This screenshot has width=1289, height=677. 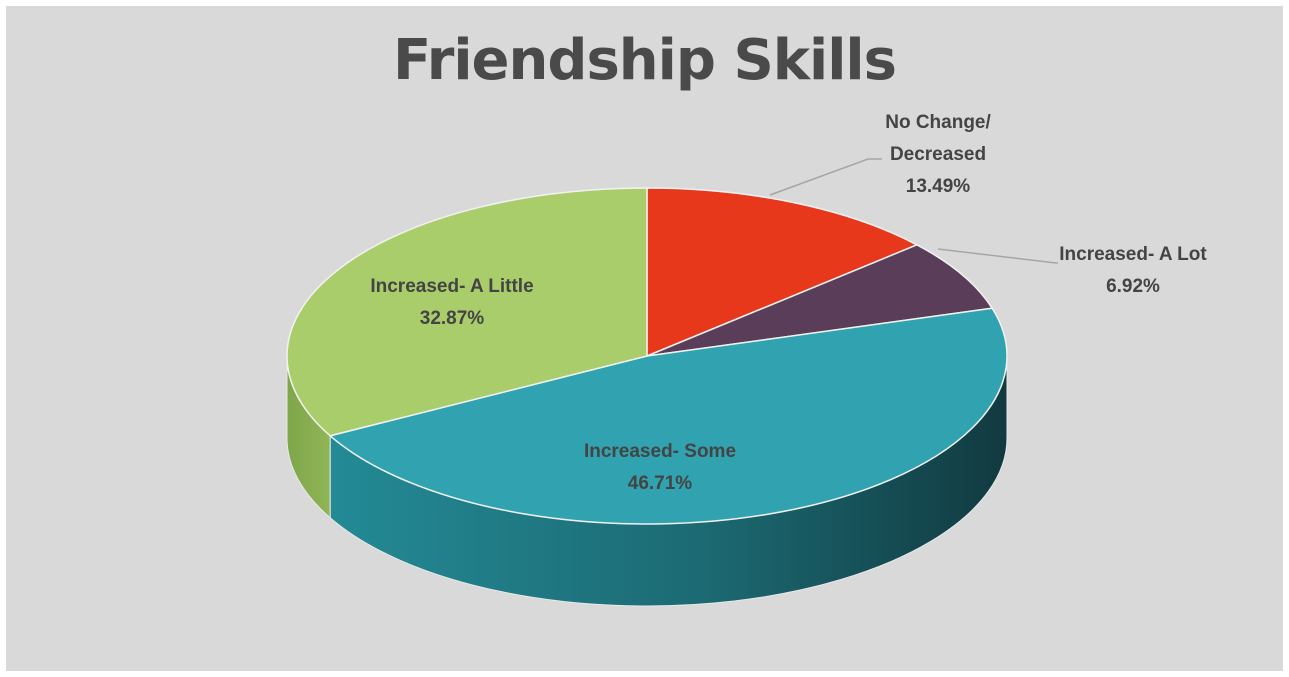 I want to click on leader-lines, so click(x=913, y=211).